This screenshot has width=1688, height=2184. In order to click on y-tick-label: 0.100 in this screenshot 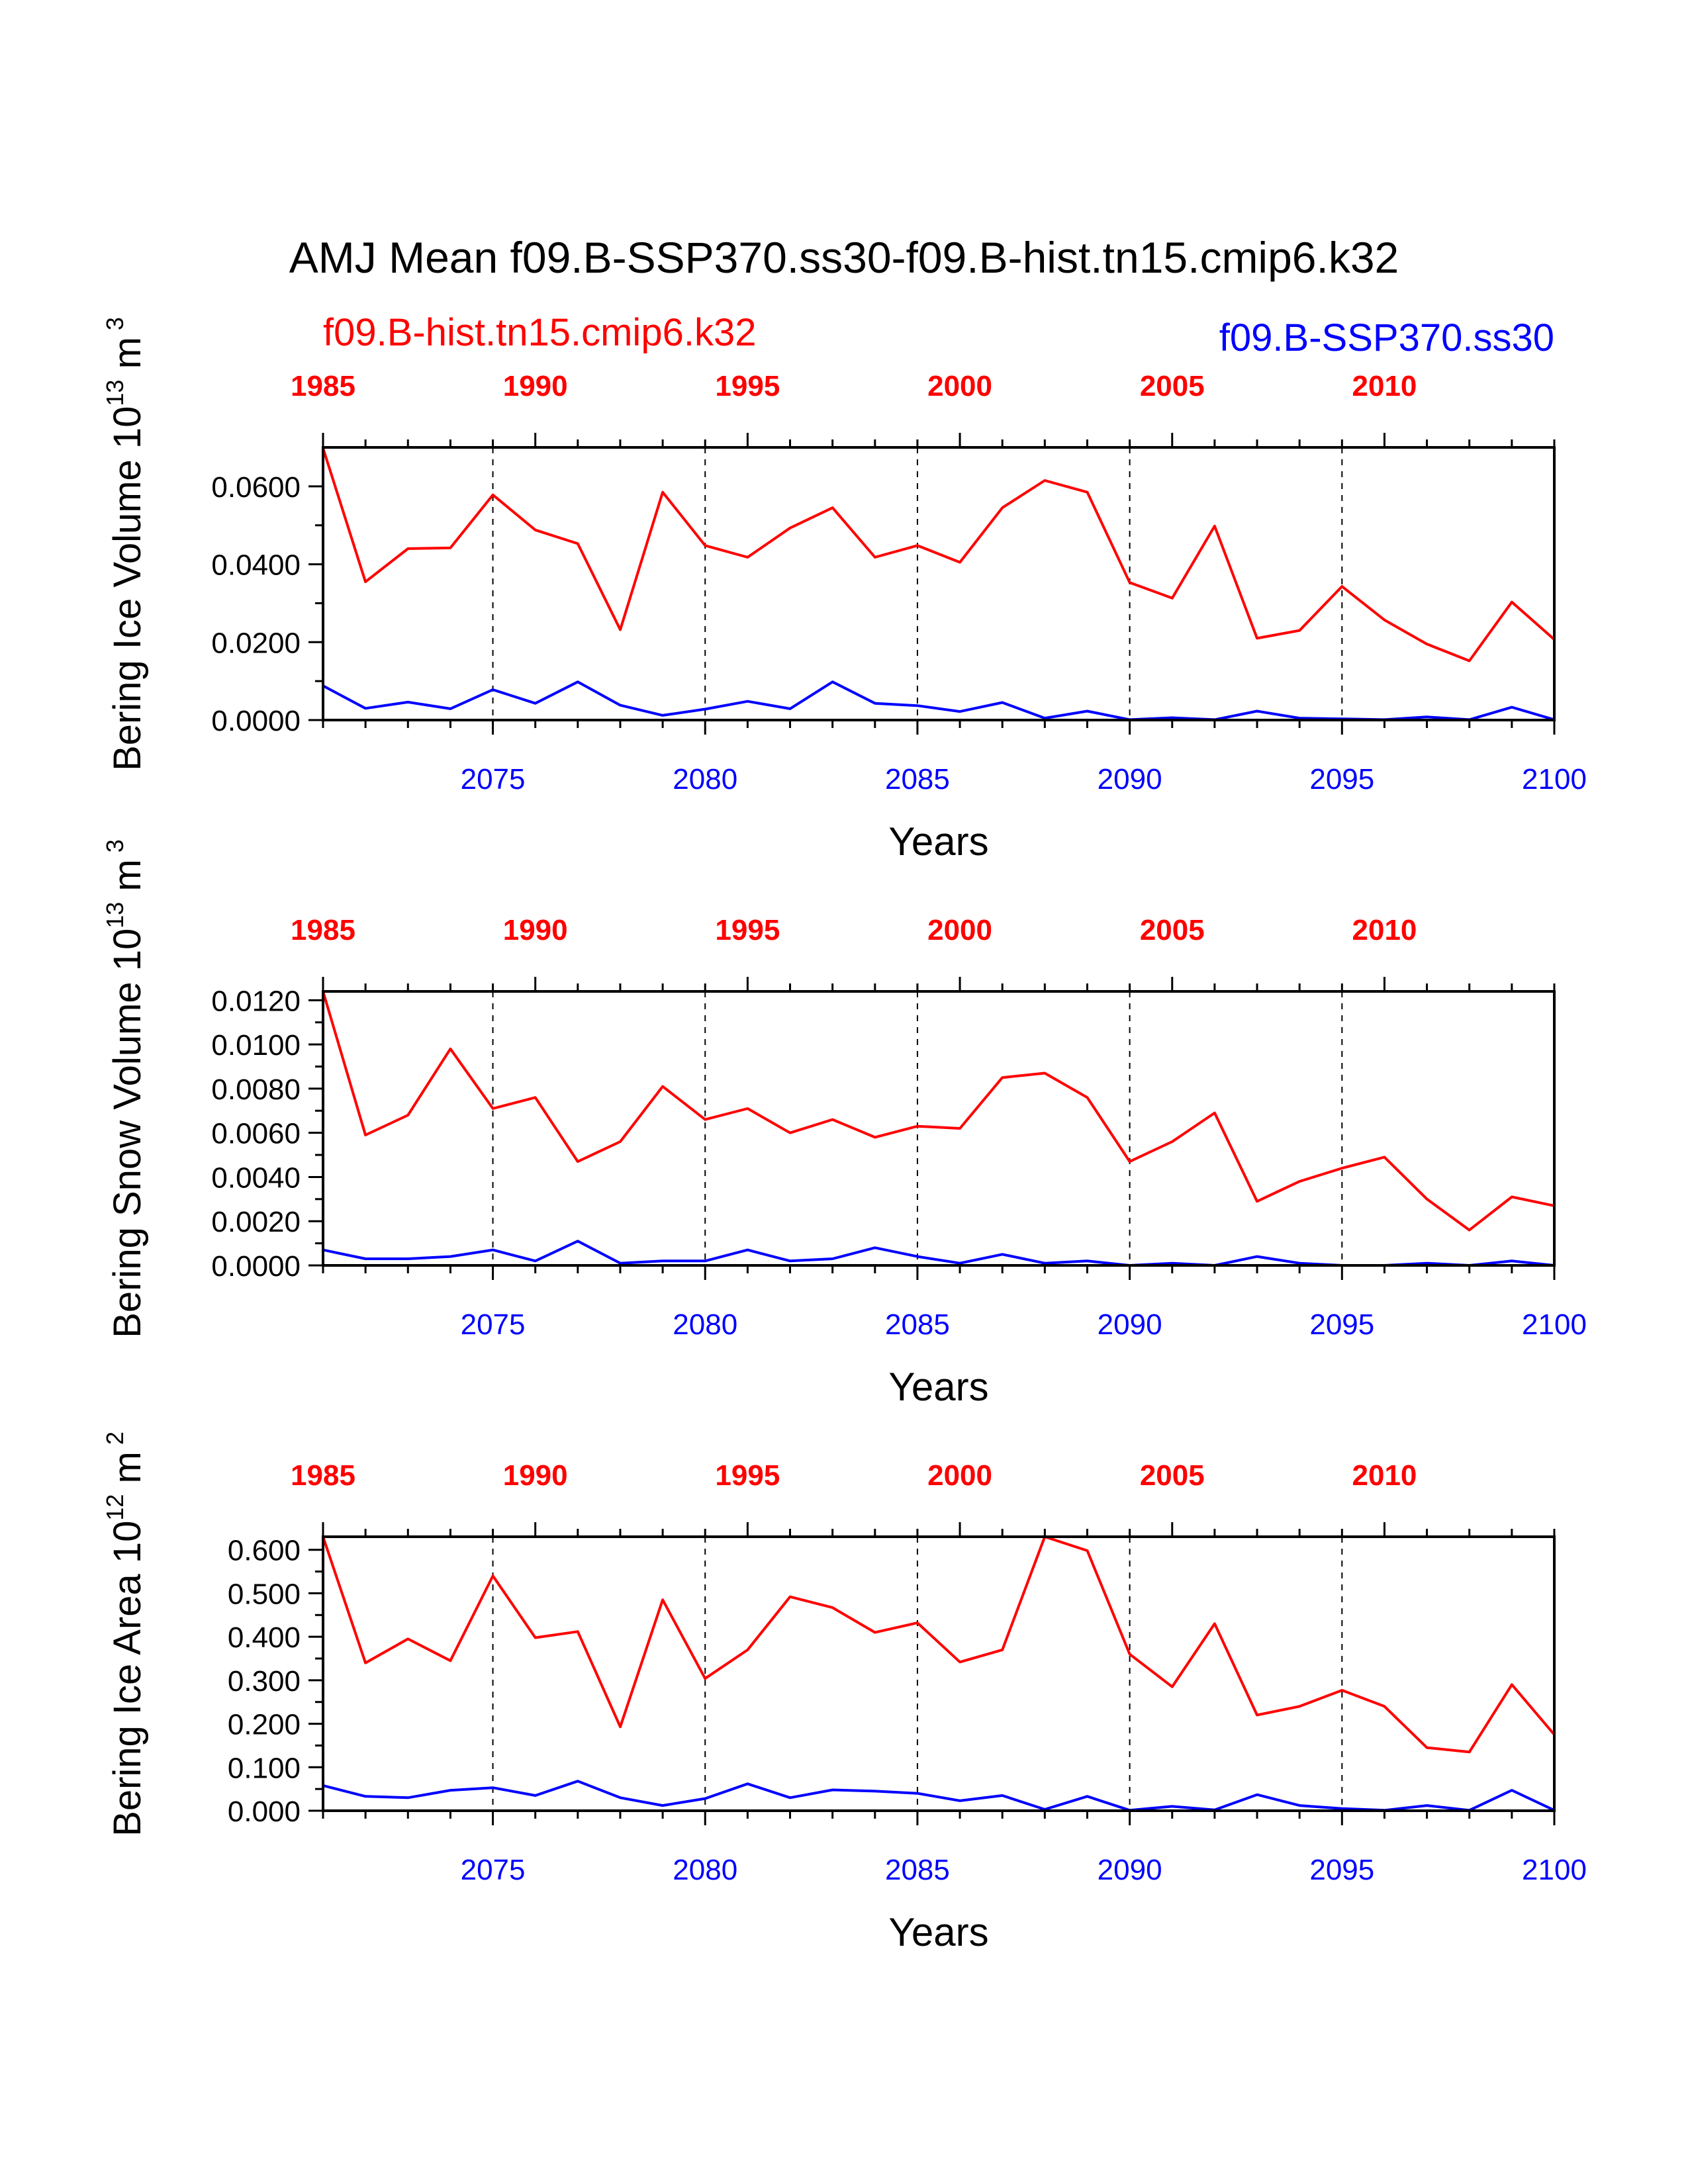, I will do `click(264, 1768)`.